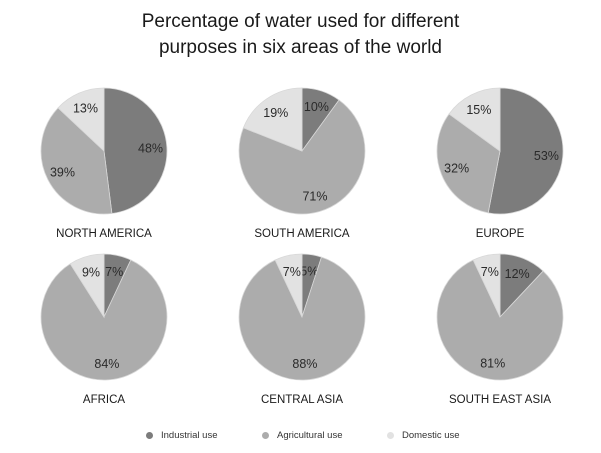 This screenshot has width=601, height=453. What do you see at coordinates (474, 119) in the screenshot?
I see `pie-slice-europe-domestic-use` at bounding box center [474, 119].